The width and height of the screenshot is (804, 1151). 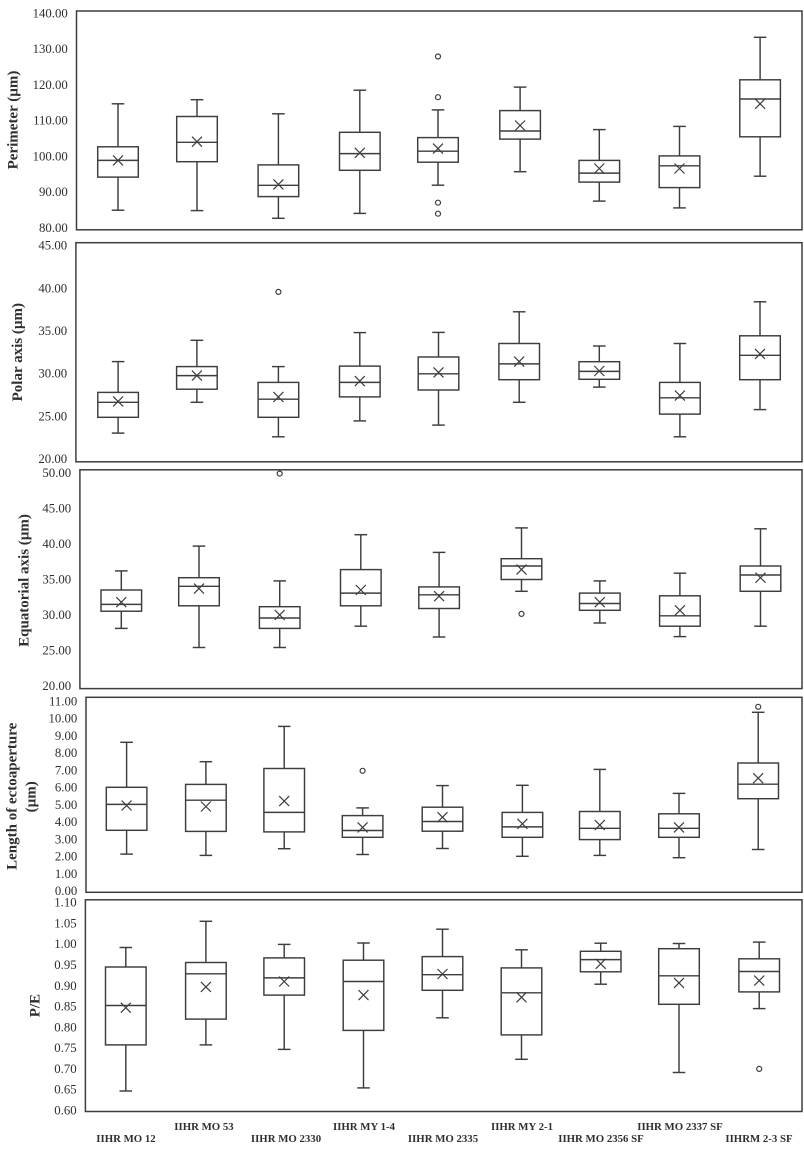 What do you see at coordinates (66, 805) in the screenshot?
I see `svg-text: 5.00` at bounding box center [66, 805].